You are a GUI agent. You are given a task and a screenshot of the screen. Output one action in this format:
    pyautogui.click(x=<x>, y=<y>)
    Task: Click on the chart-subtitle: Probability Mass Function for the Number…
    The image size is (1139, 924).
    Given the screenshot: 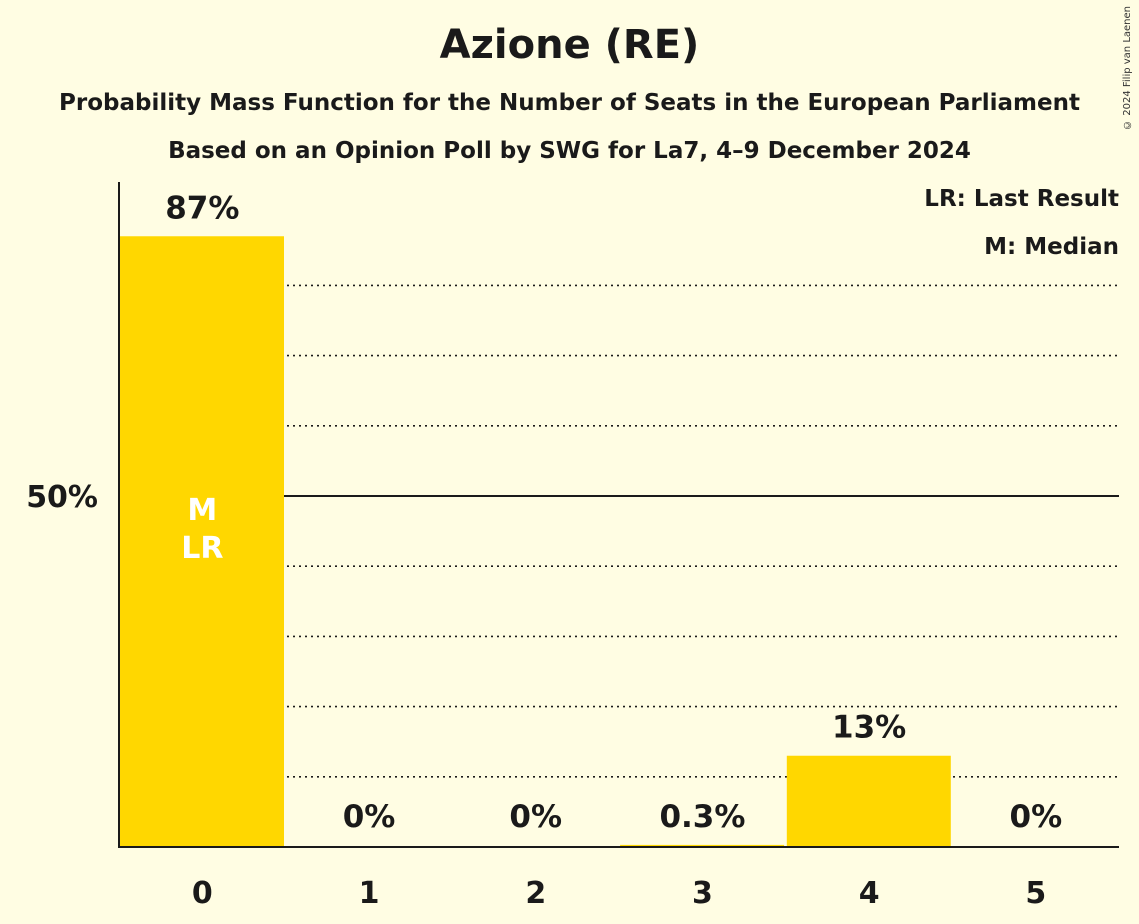 What is the action you would take?
    pyautogui.click(x=569, y=103)
    